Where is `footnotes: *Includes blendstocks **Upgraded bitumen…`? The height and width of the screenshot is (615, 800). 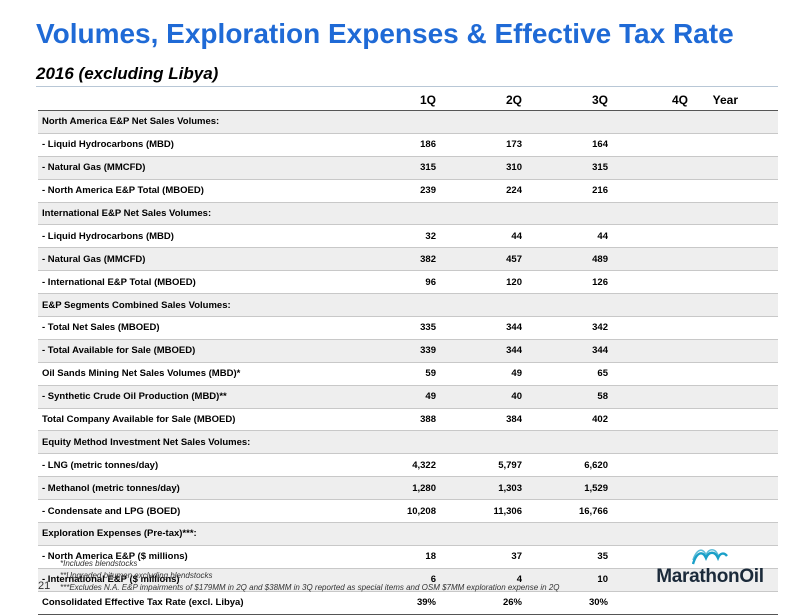 footnotes: *Includes blendstocks **Upgraded bitumen… is located at coordinates (310, 576).